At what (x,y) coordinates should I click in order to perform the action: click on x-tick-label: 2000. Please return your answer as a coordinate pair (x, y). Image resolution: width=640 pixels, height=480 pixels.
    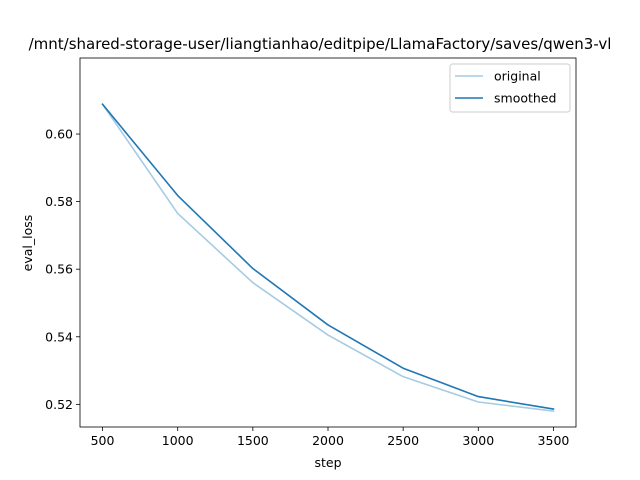
    Looking at the image, I should click on (328, 440).